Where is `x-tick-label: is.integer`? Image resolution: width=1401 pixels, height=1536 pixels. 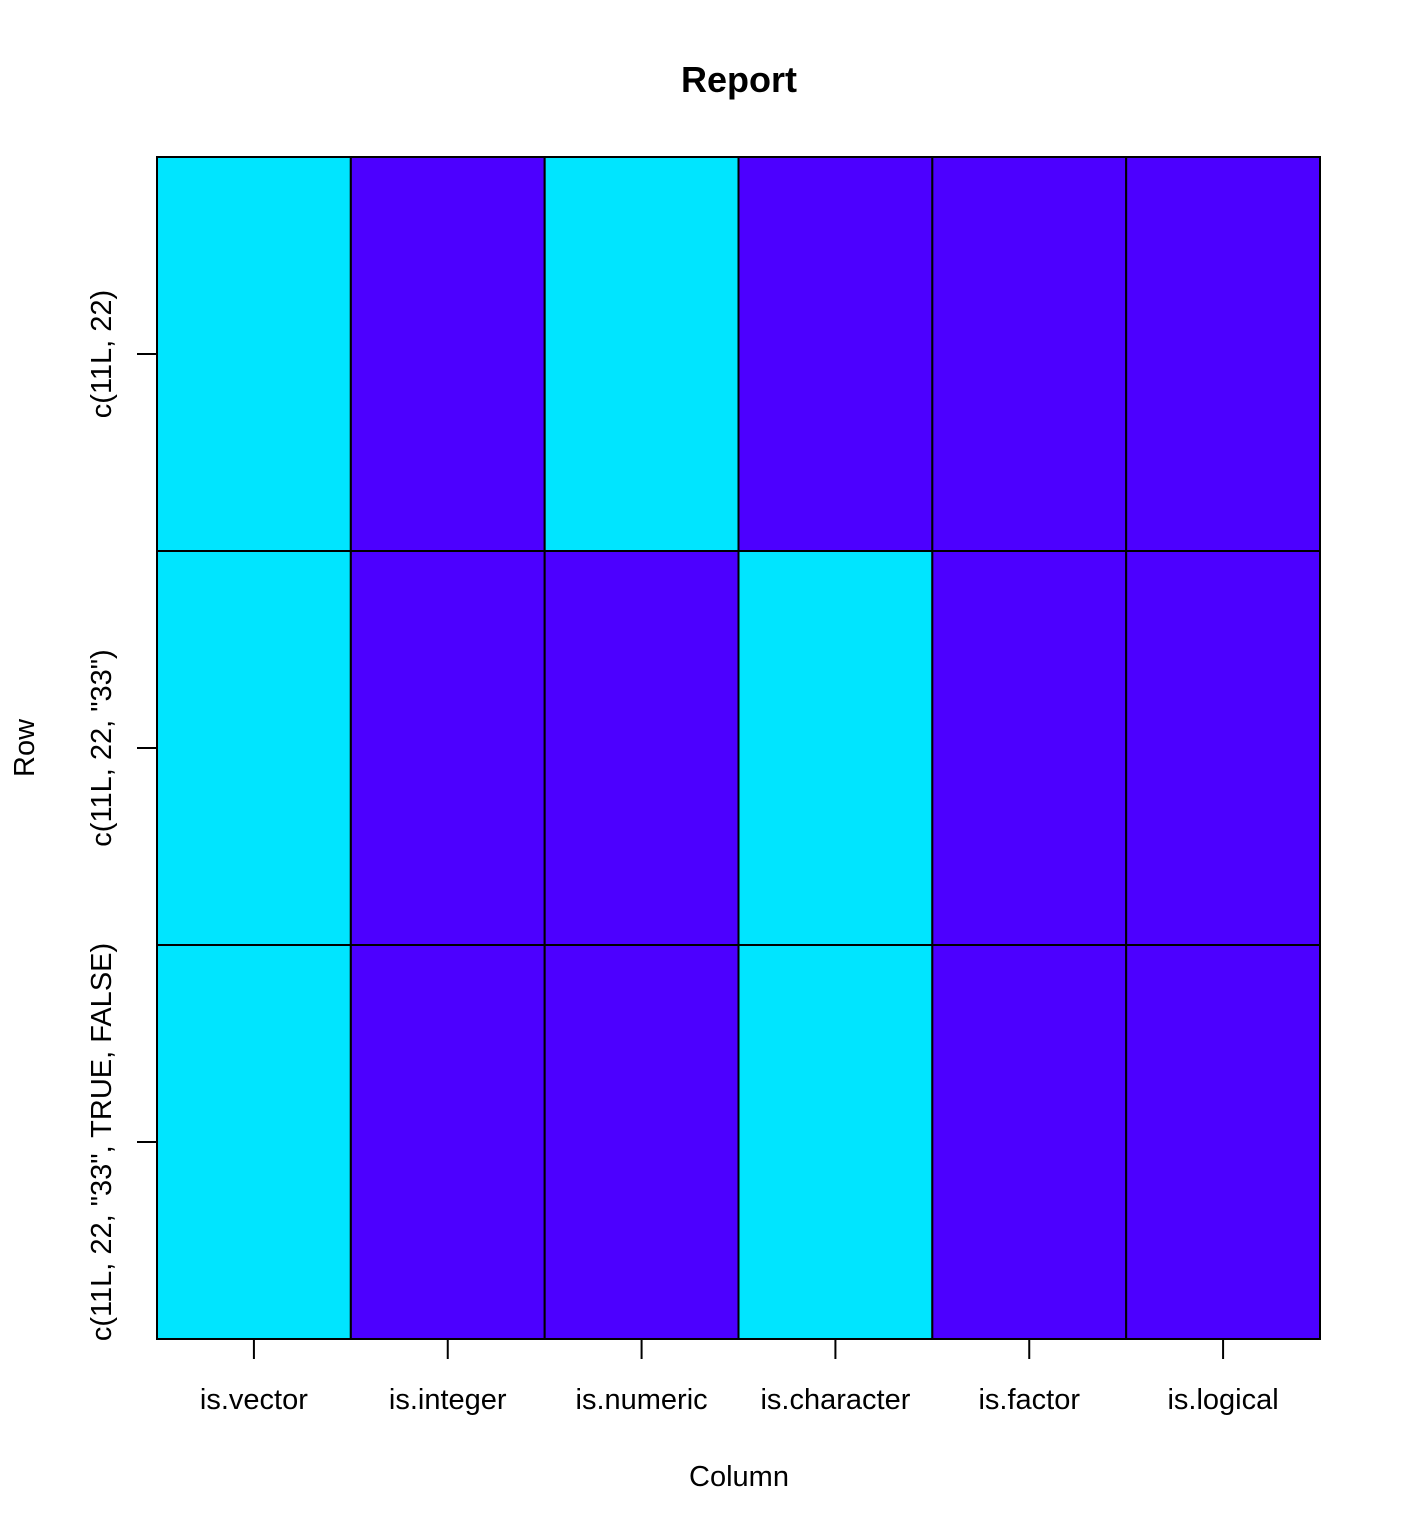
x-tick-label: is.integer is located at coordinates (448, 1400).